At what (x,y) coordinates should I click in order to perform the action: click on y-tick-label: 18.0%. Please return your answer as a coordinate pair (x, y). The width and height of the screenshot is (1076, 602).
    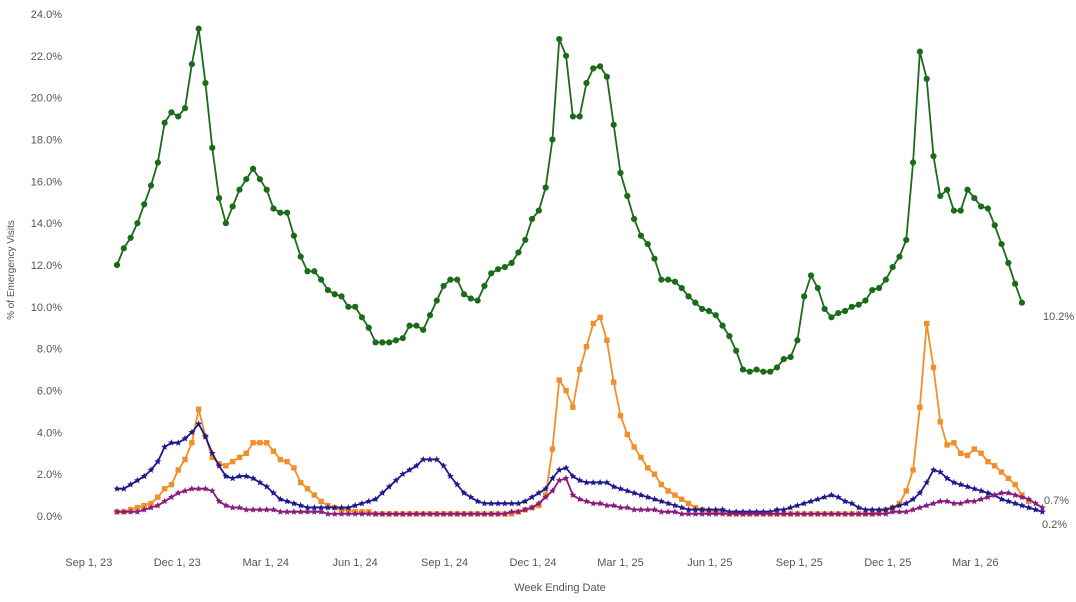
    Looking at the image, I should click on (46, 141).